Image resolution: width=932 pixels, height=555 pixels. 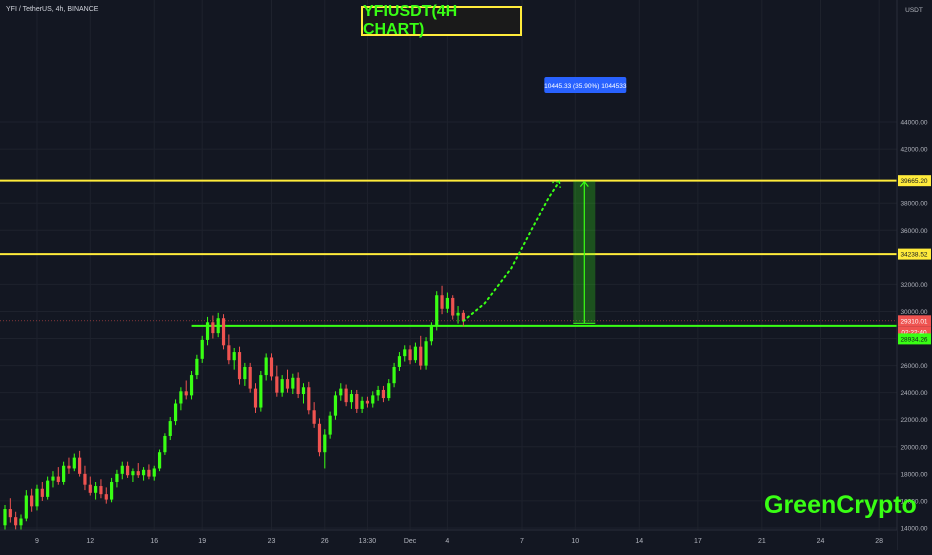 I want to click on symbol-info: YFI / TetherUS, 4h, BINANCE, so click(x=52, y=9).